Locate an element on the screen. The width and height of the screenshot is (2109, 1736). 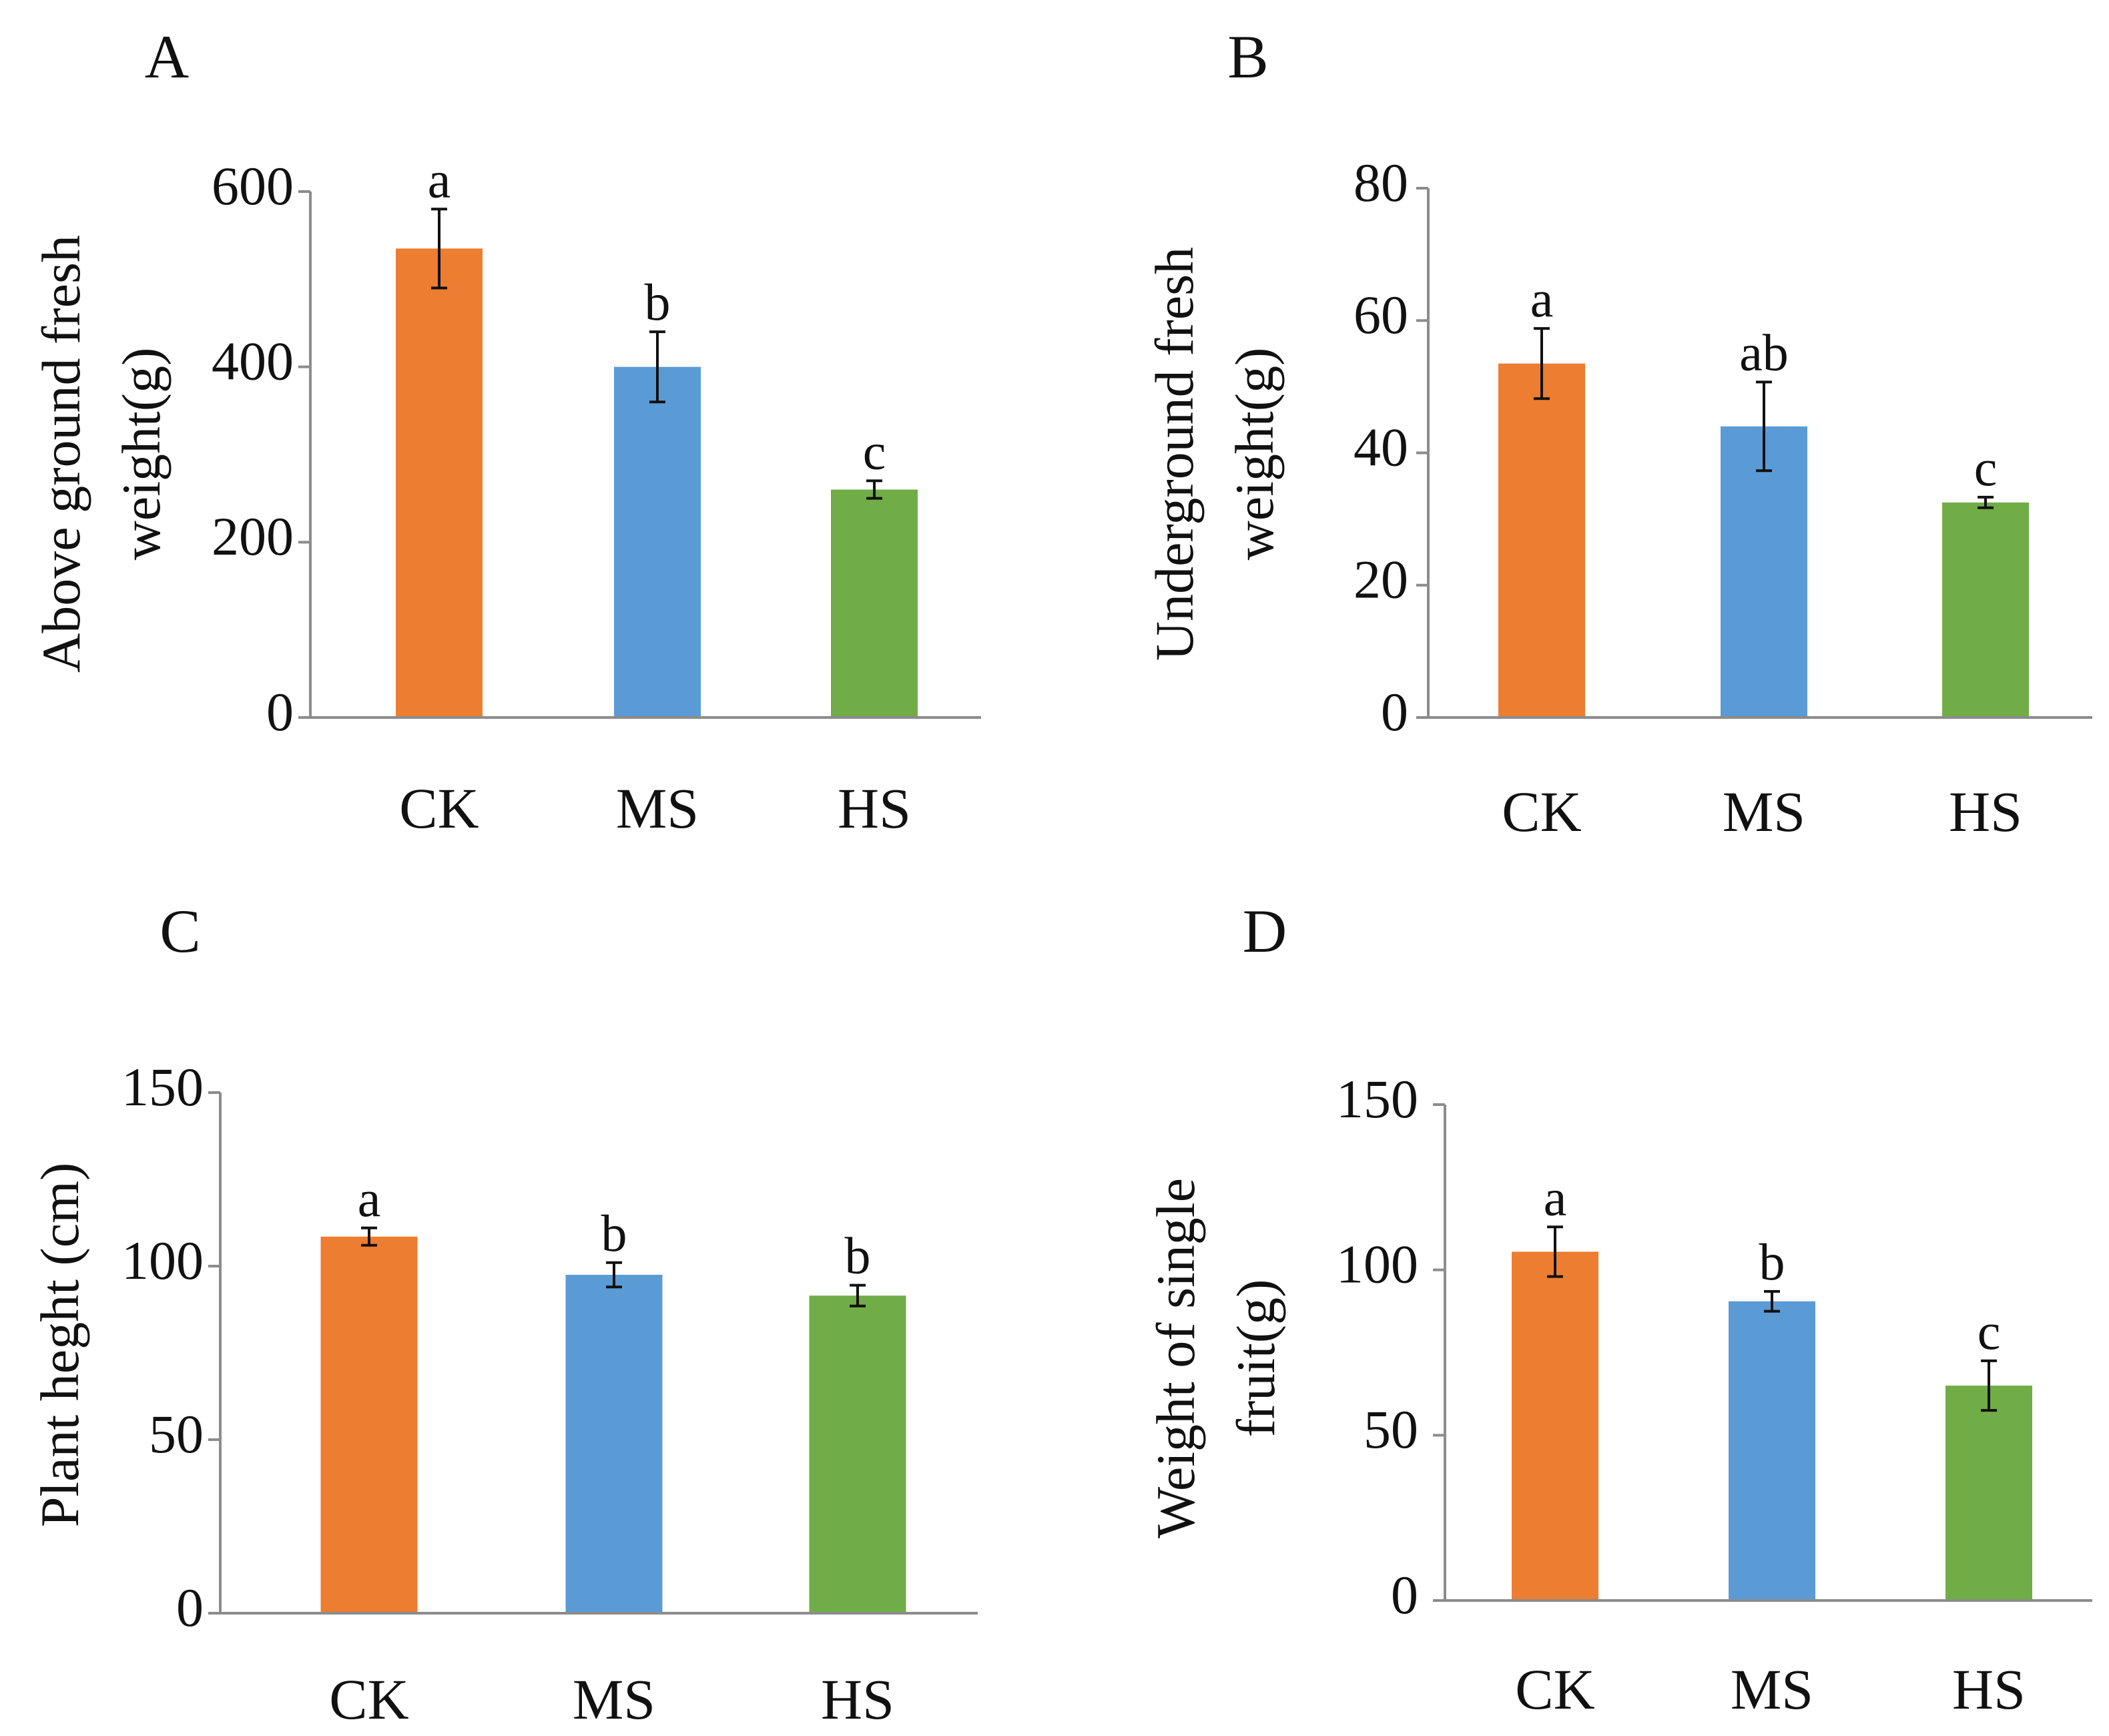
panel-letter: B is located at coordinates (1247, 57).